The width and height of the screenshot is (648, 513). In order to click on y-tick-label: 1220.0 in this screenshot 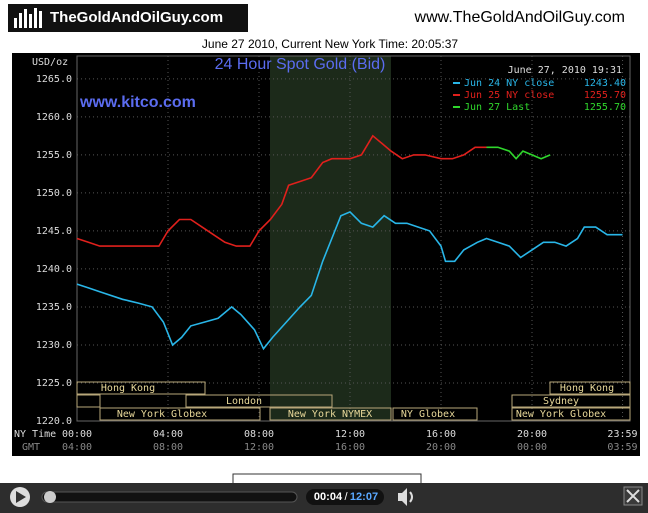, I will do `click(54, 421)`.